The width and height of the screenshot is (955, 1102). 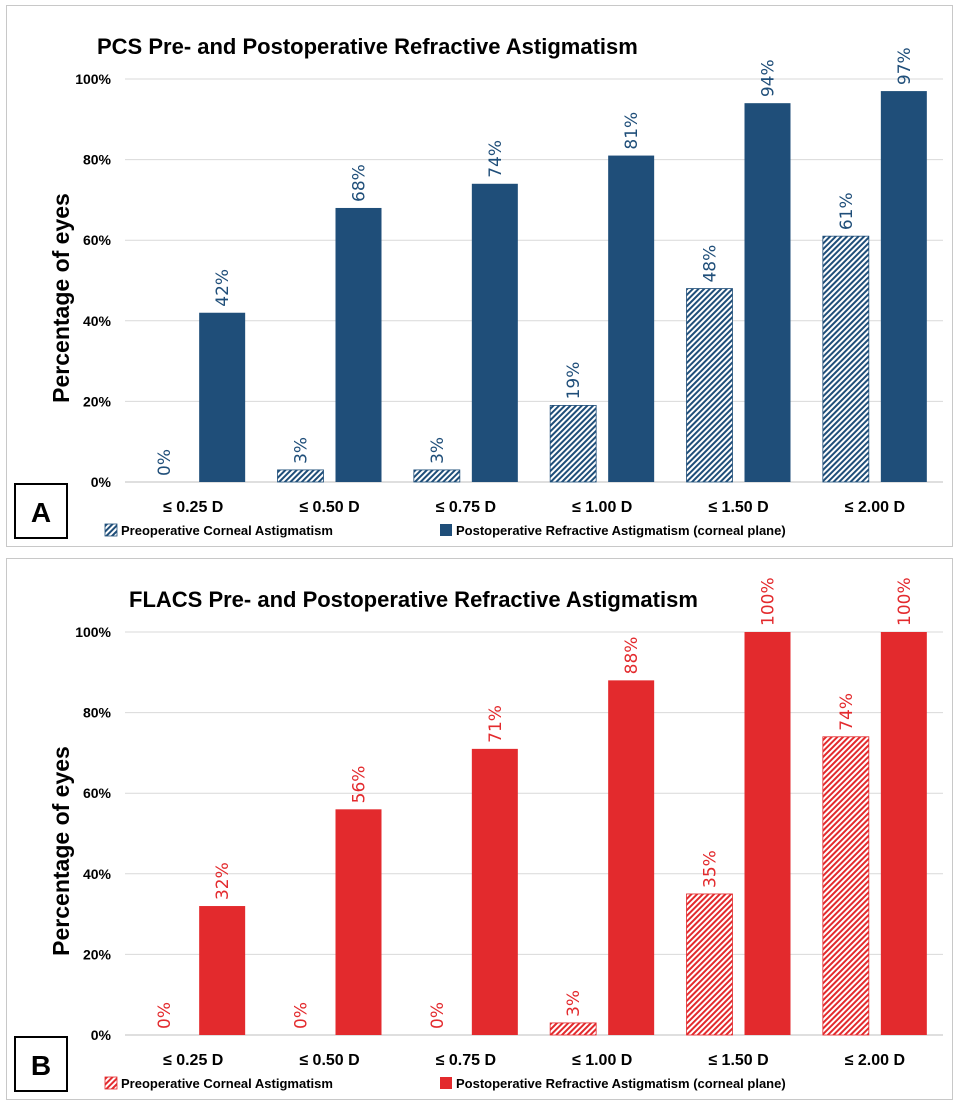 I want to click on data-label: 42%, so click(x=223, y=288).